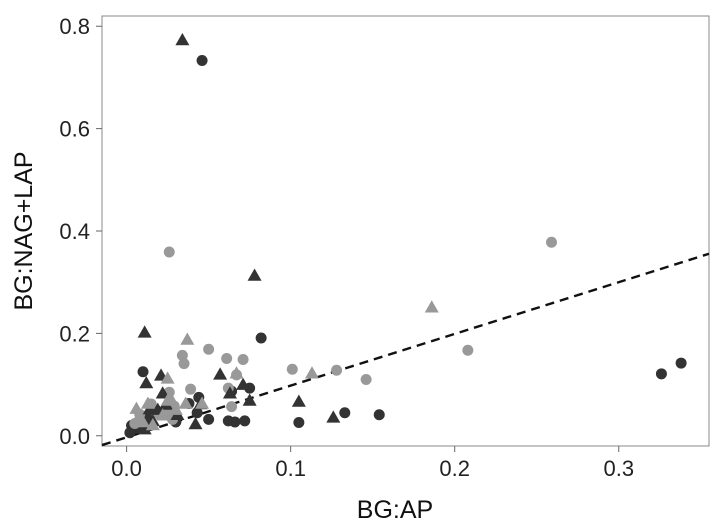 The image size is (711, 524). Describe the element at coordinates (618, 468) in the screenshot. I see `x-tick-label: 0.3` at that location.